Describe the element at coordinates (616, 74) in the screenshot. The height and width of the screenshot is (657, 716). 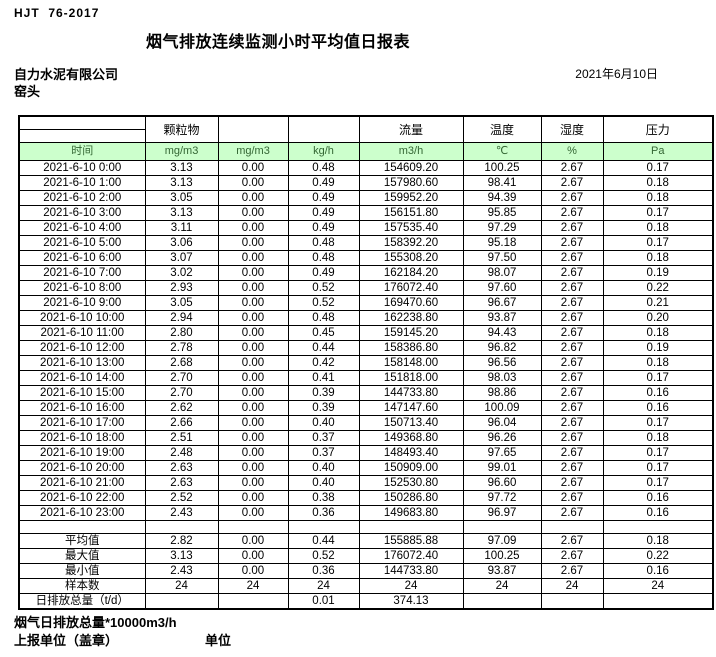
I see `report-date: 2021年6月10日` at that location.